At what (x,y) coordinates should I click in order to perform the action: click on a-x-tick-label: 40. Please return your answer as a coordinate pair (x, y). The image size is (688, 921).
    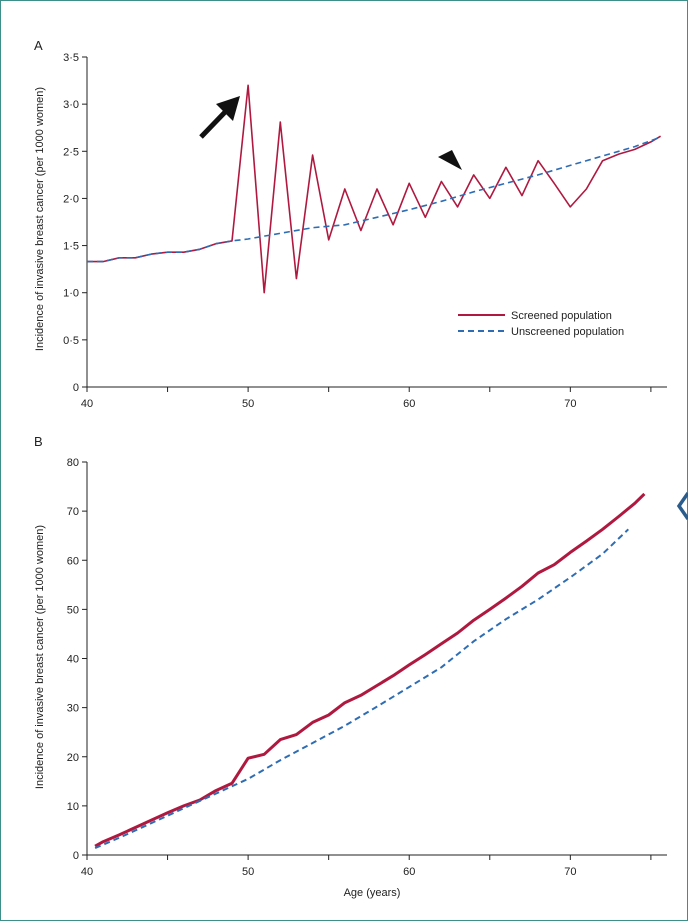
    Looking at the image, I should click on (87, 404).